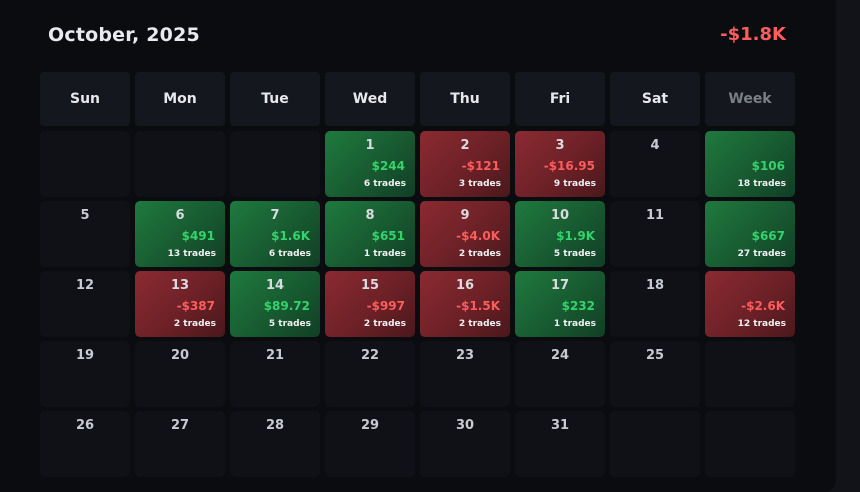 This screenshot has width=860, height=492. I want to click on day-cell: 12, so click(85, 304).